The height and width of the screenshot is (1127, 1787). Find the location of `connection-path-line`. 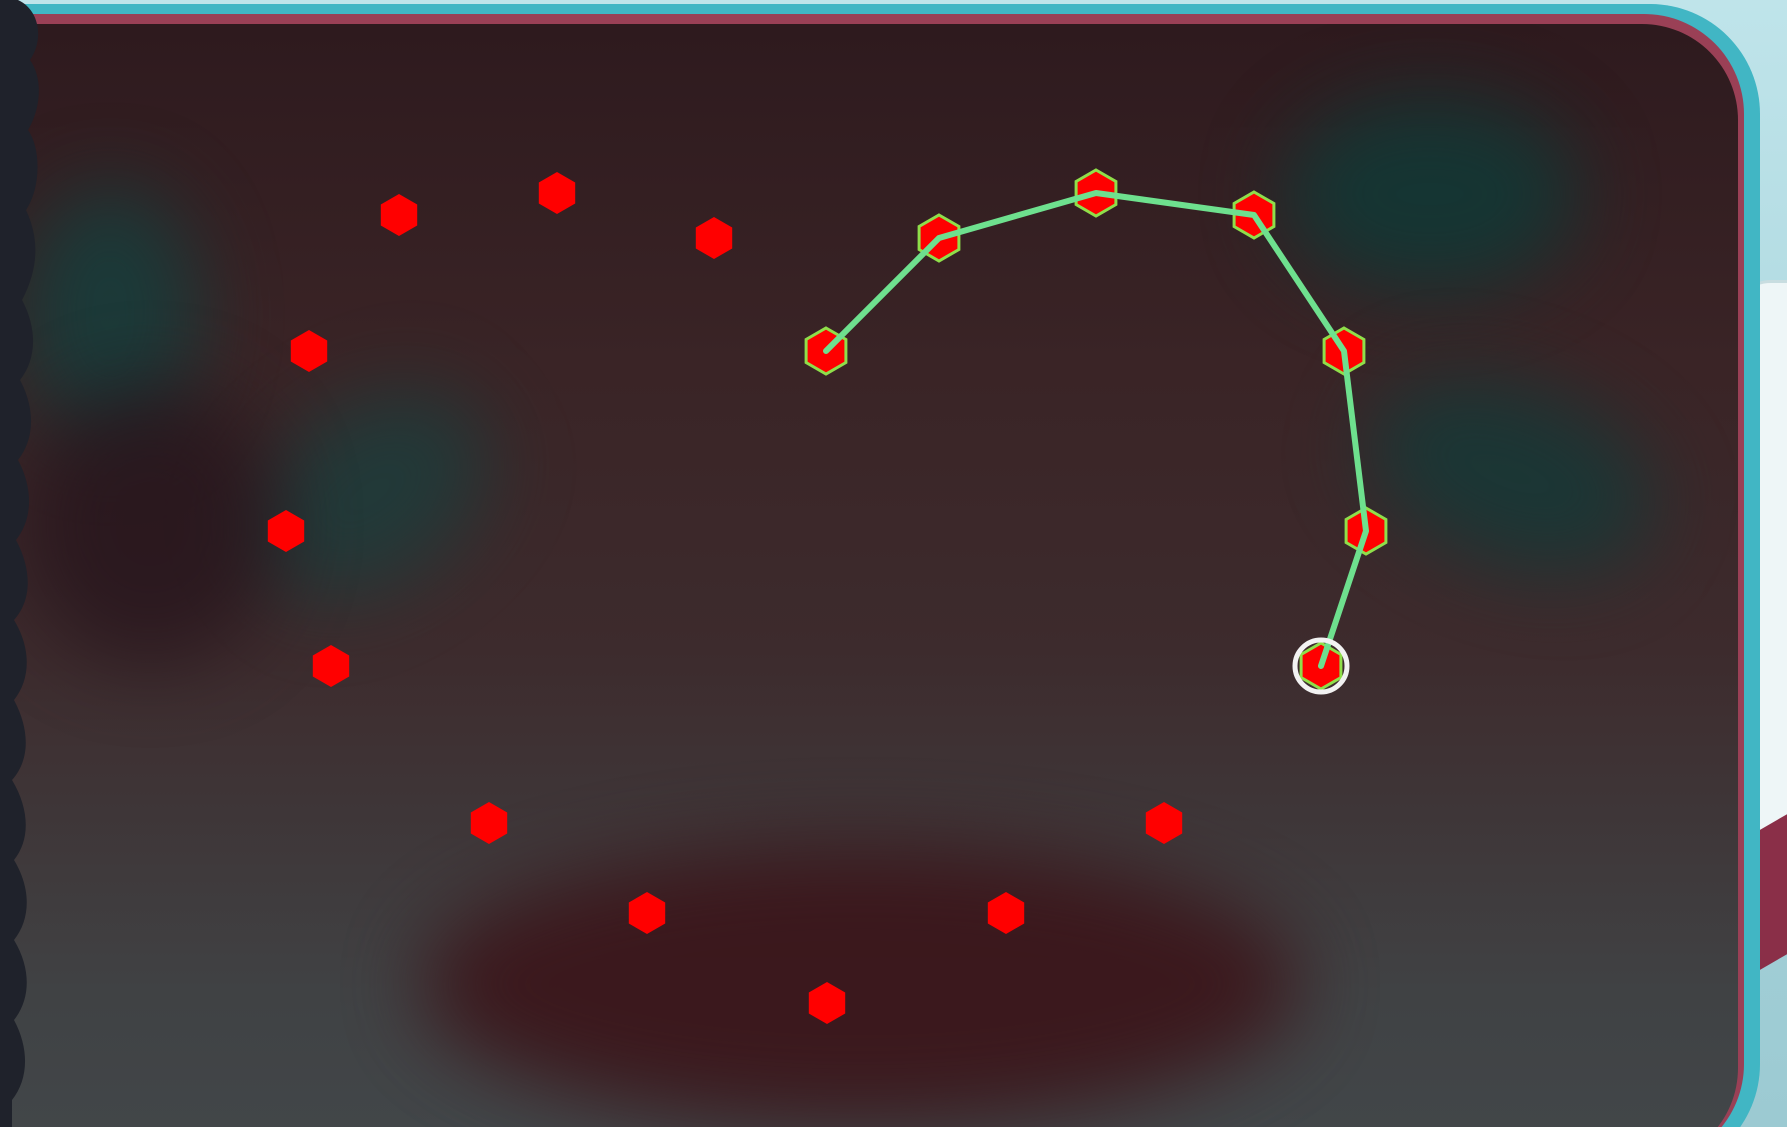

connection-path-line is located at coordinates (1096, 429).